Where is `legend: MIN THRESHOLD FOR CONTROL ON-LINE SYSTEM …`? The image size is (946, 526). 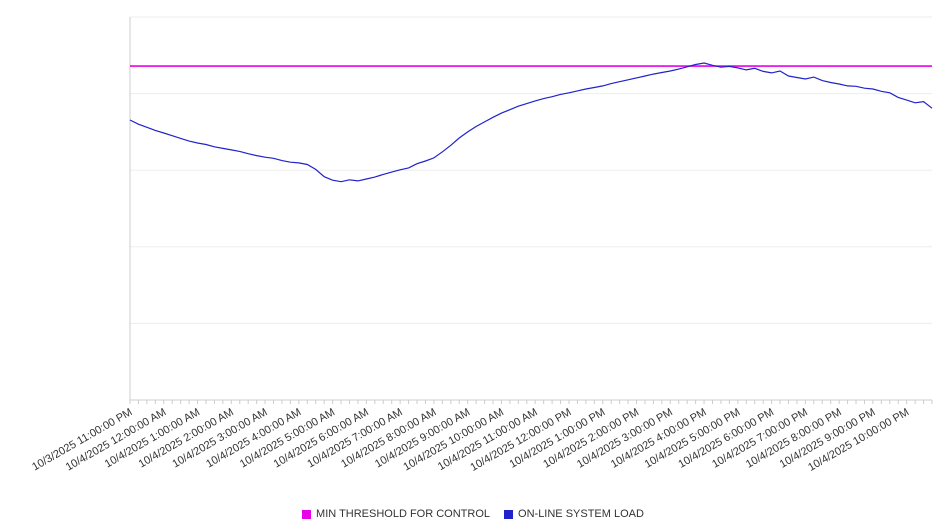
legend: MIN THRESHOLD FOR CONTROL ON-LINE SYSTEM … is located at coordinates (473, 514).